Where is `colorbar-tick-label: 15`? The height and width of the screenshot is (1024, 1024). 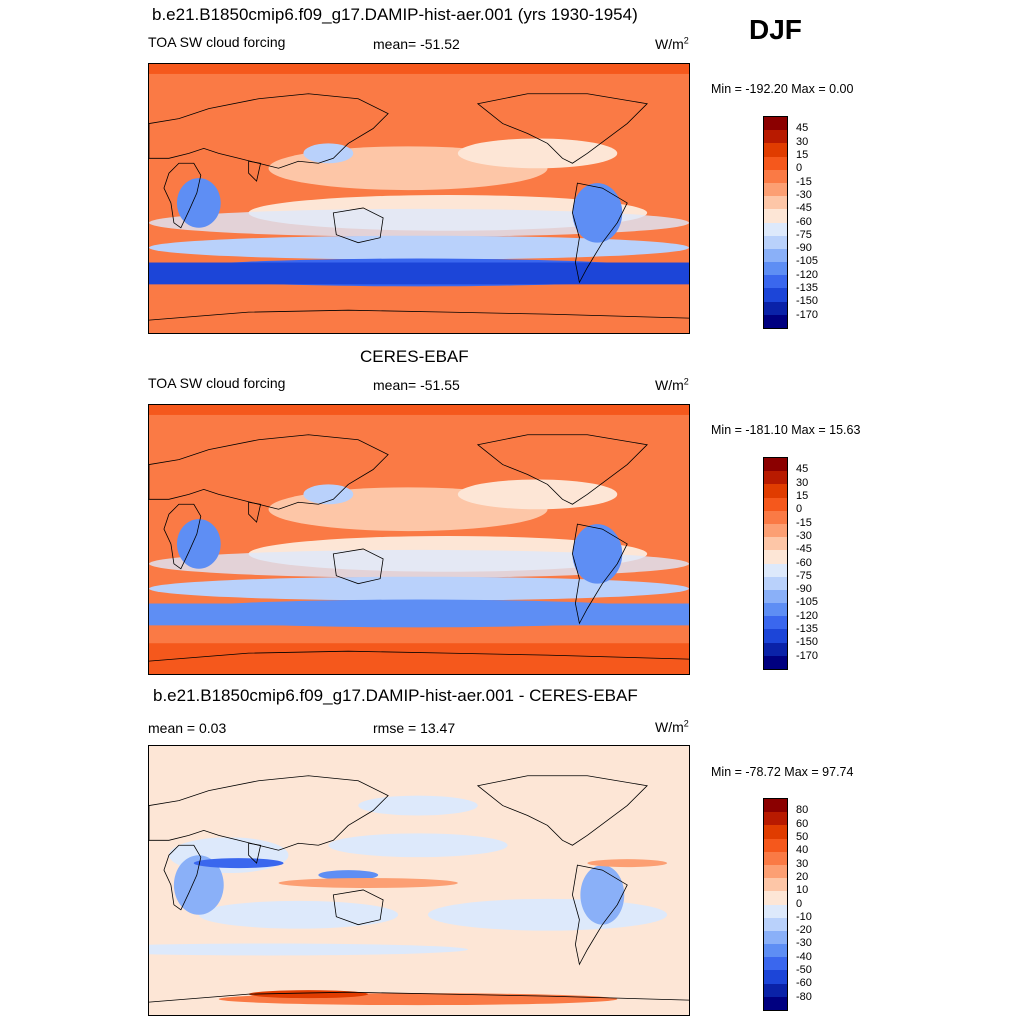
colorbar-tick-label: 15 is located at coordinates (802, 495).